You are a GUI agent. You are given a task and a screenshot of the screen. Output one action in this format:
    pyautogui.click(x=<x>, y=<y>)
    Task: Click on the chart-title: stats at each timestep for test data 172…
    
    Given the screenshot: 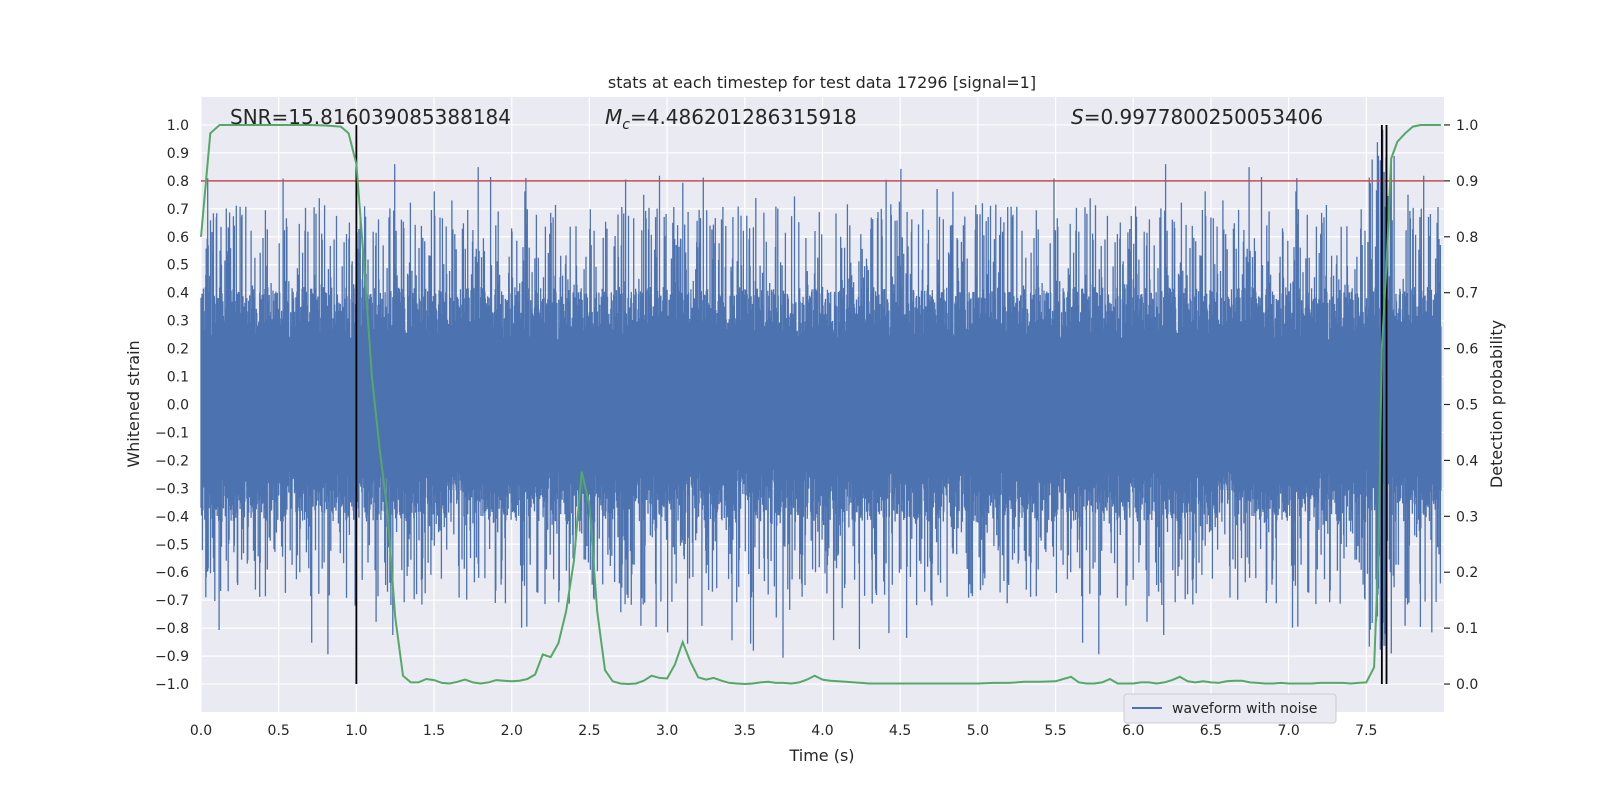 What is the action you would take?
    pyautogui.click(x=822, y=82)
    